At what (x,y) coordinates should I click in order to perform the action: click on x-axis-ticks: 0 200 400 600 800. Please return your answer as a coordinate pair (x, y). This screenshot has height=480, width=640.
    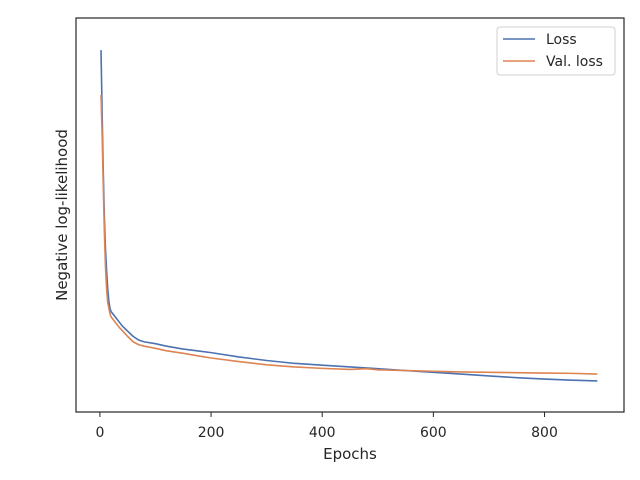
    Looking at the image, I should click on (326, 426).